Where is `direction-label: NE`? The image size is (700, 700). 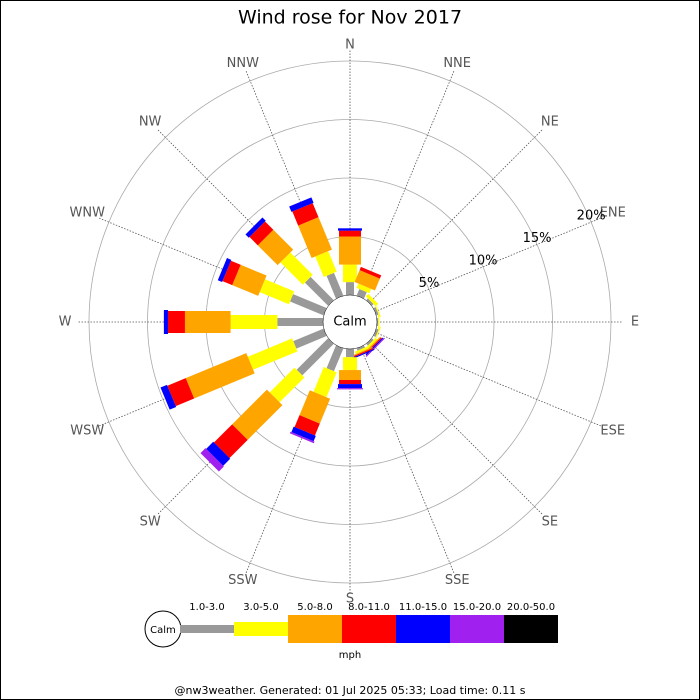
direction-label: NE is located at coordinates (550, 122).